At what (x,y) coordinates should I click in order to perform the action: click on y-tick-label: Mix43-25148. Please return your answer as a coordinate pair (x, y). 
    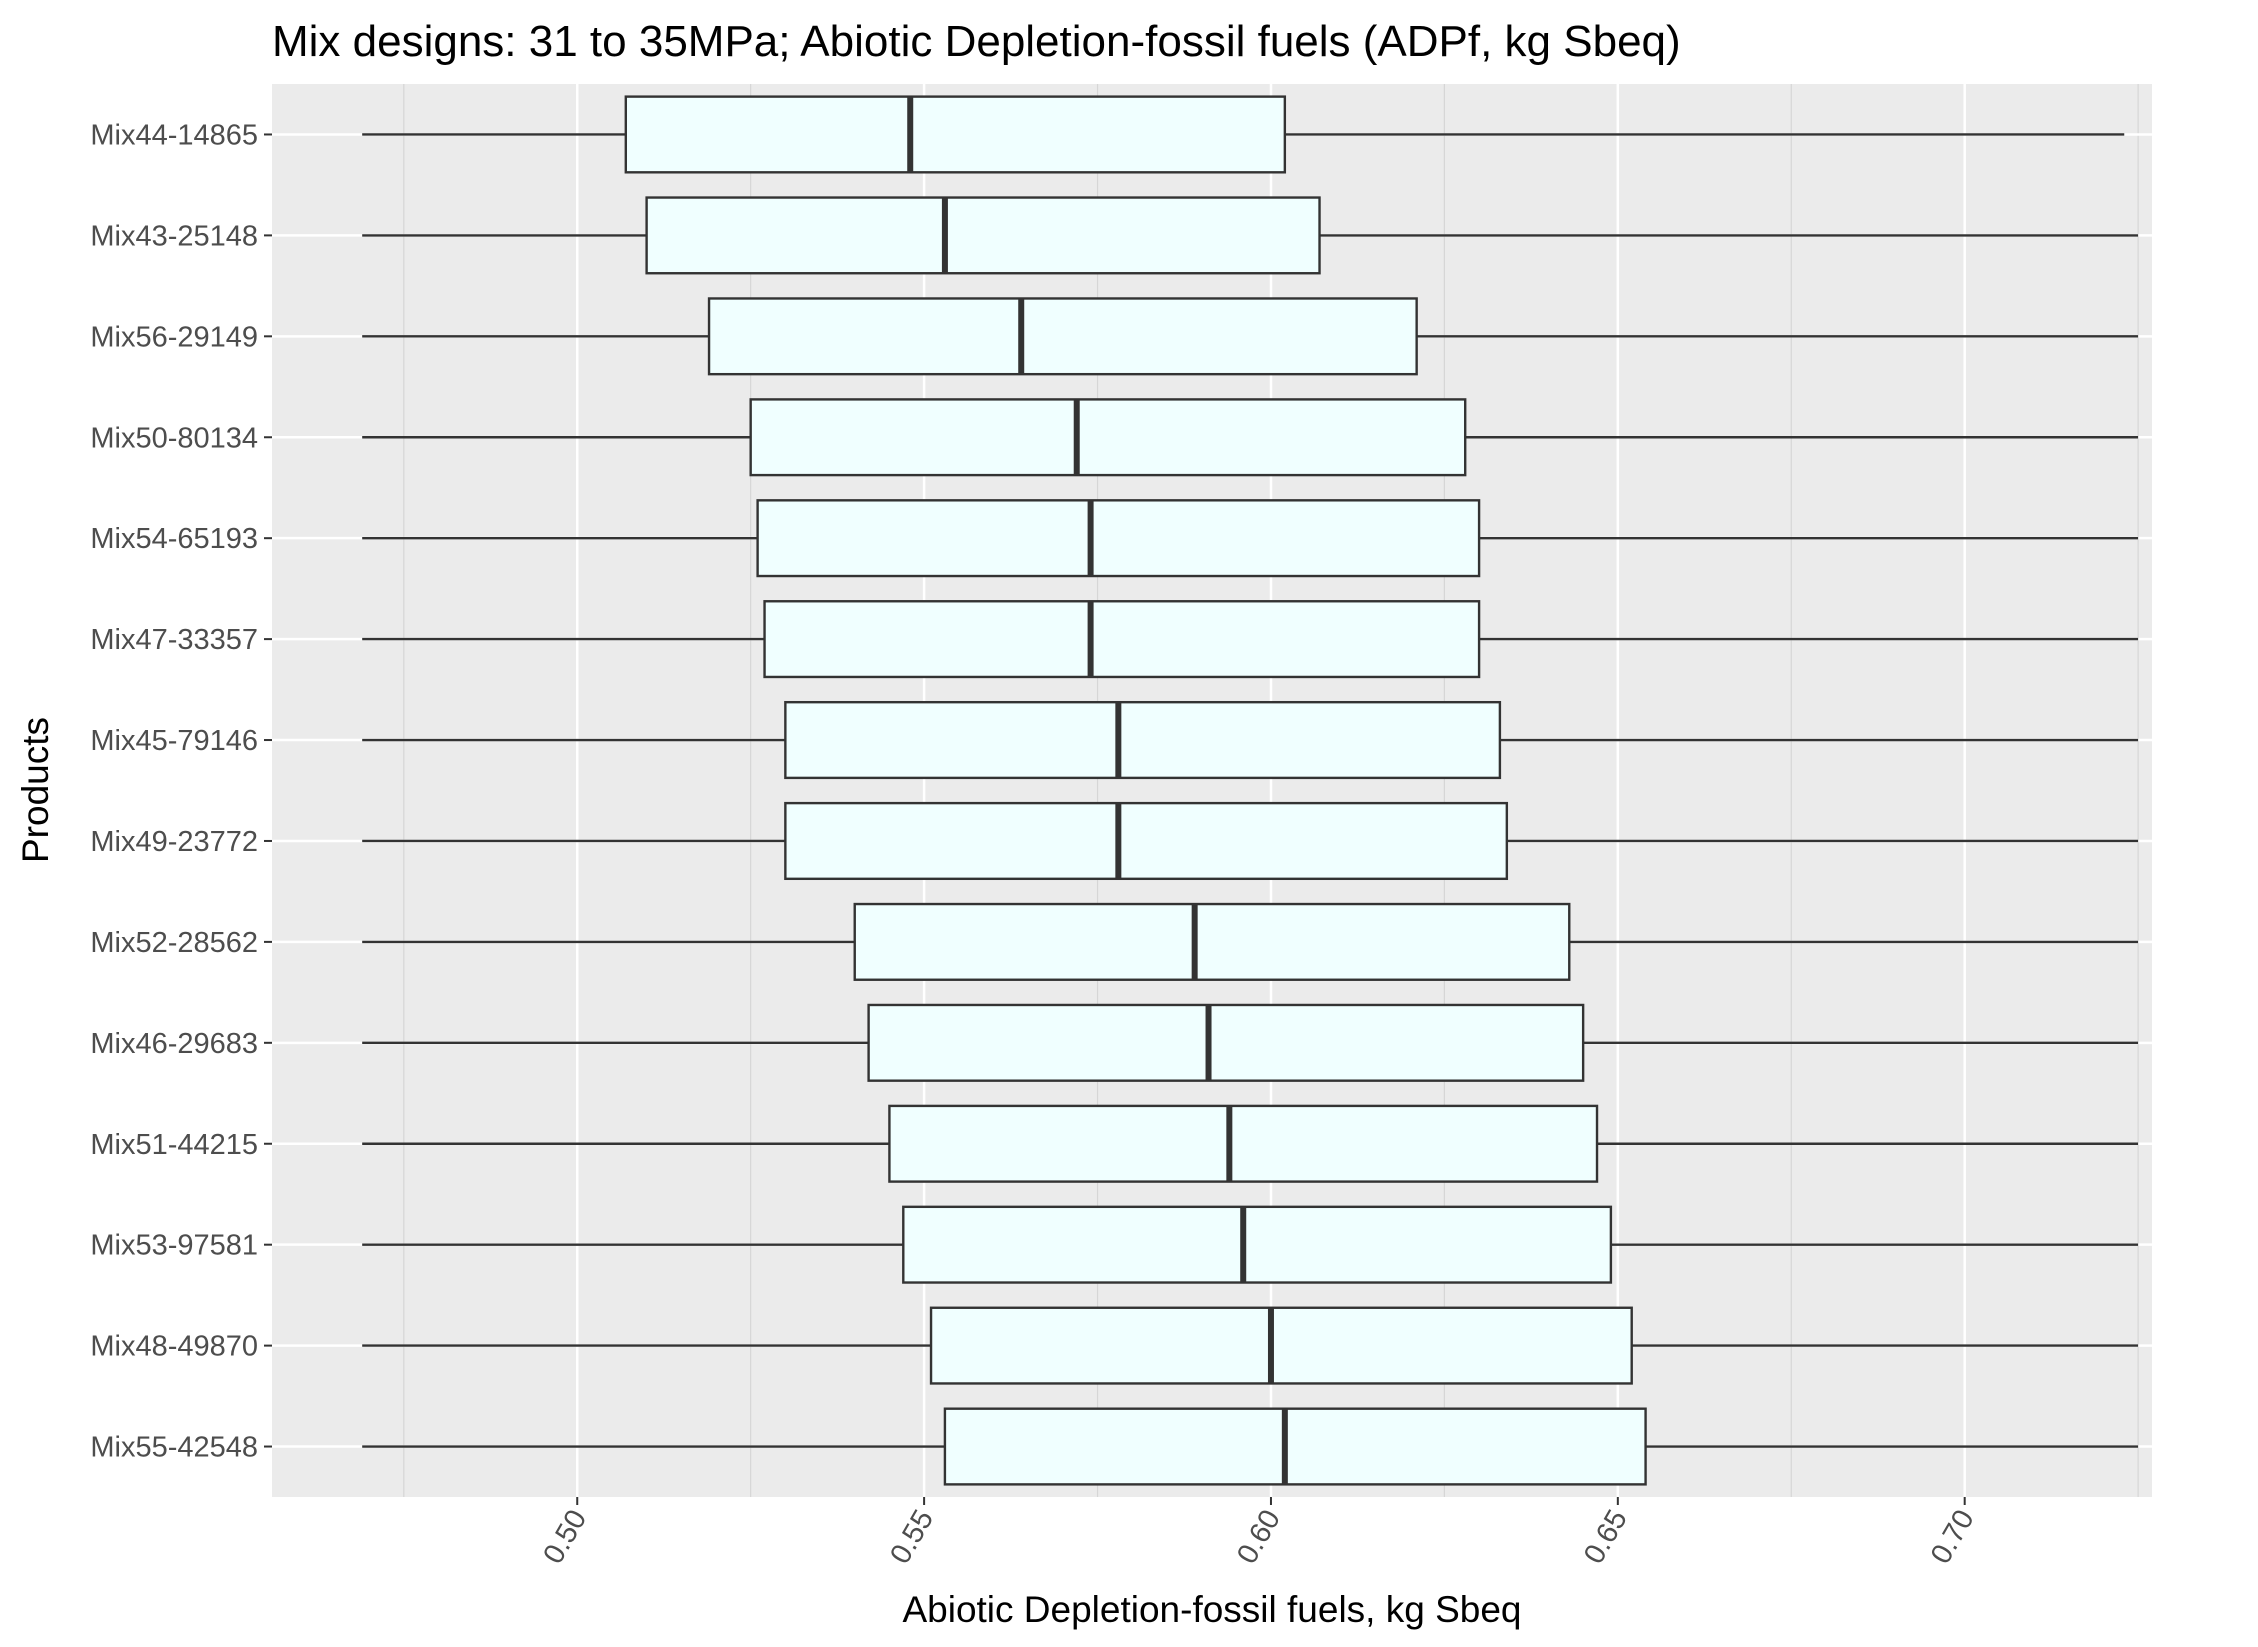
    Looking at the image, I should click on (174, 236).